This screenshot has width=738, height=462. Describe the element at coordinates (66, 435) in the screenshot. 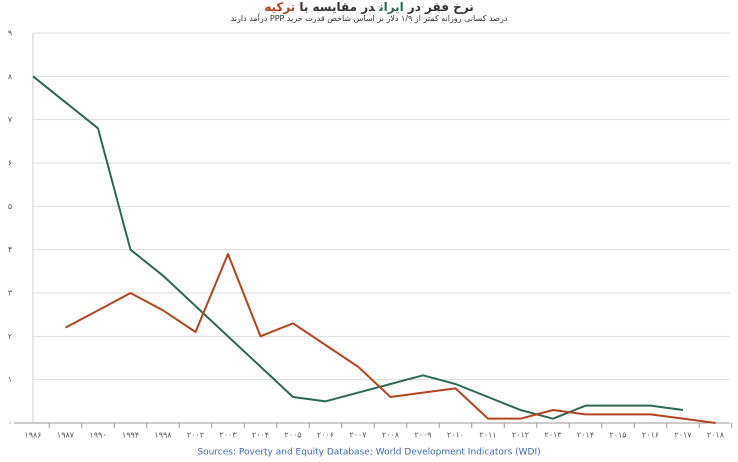

I see `x-tick-label: ۱۹۸۷` at that location.